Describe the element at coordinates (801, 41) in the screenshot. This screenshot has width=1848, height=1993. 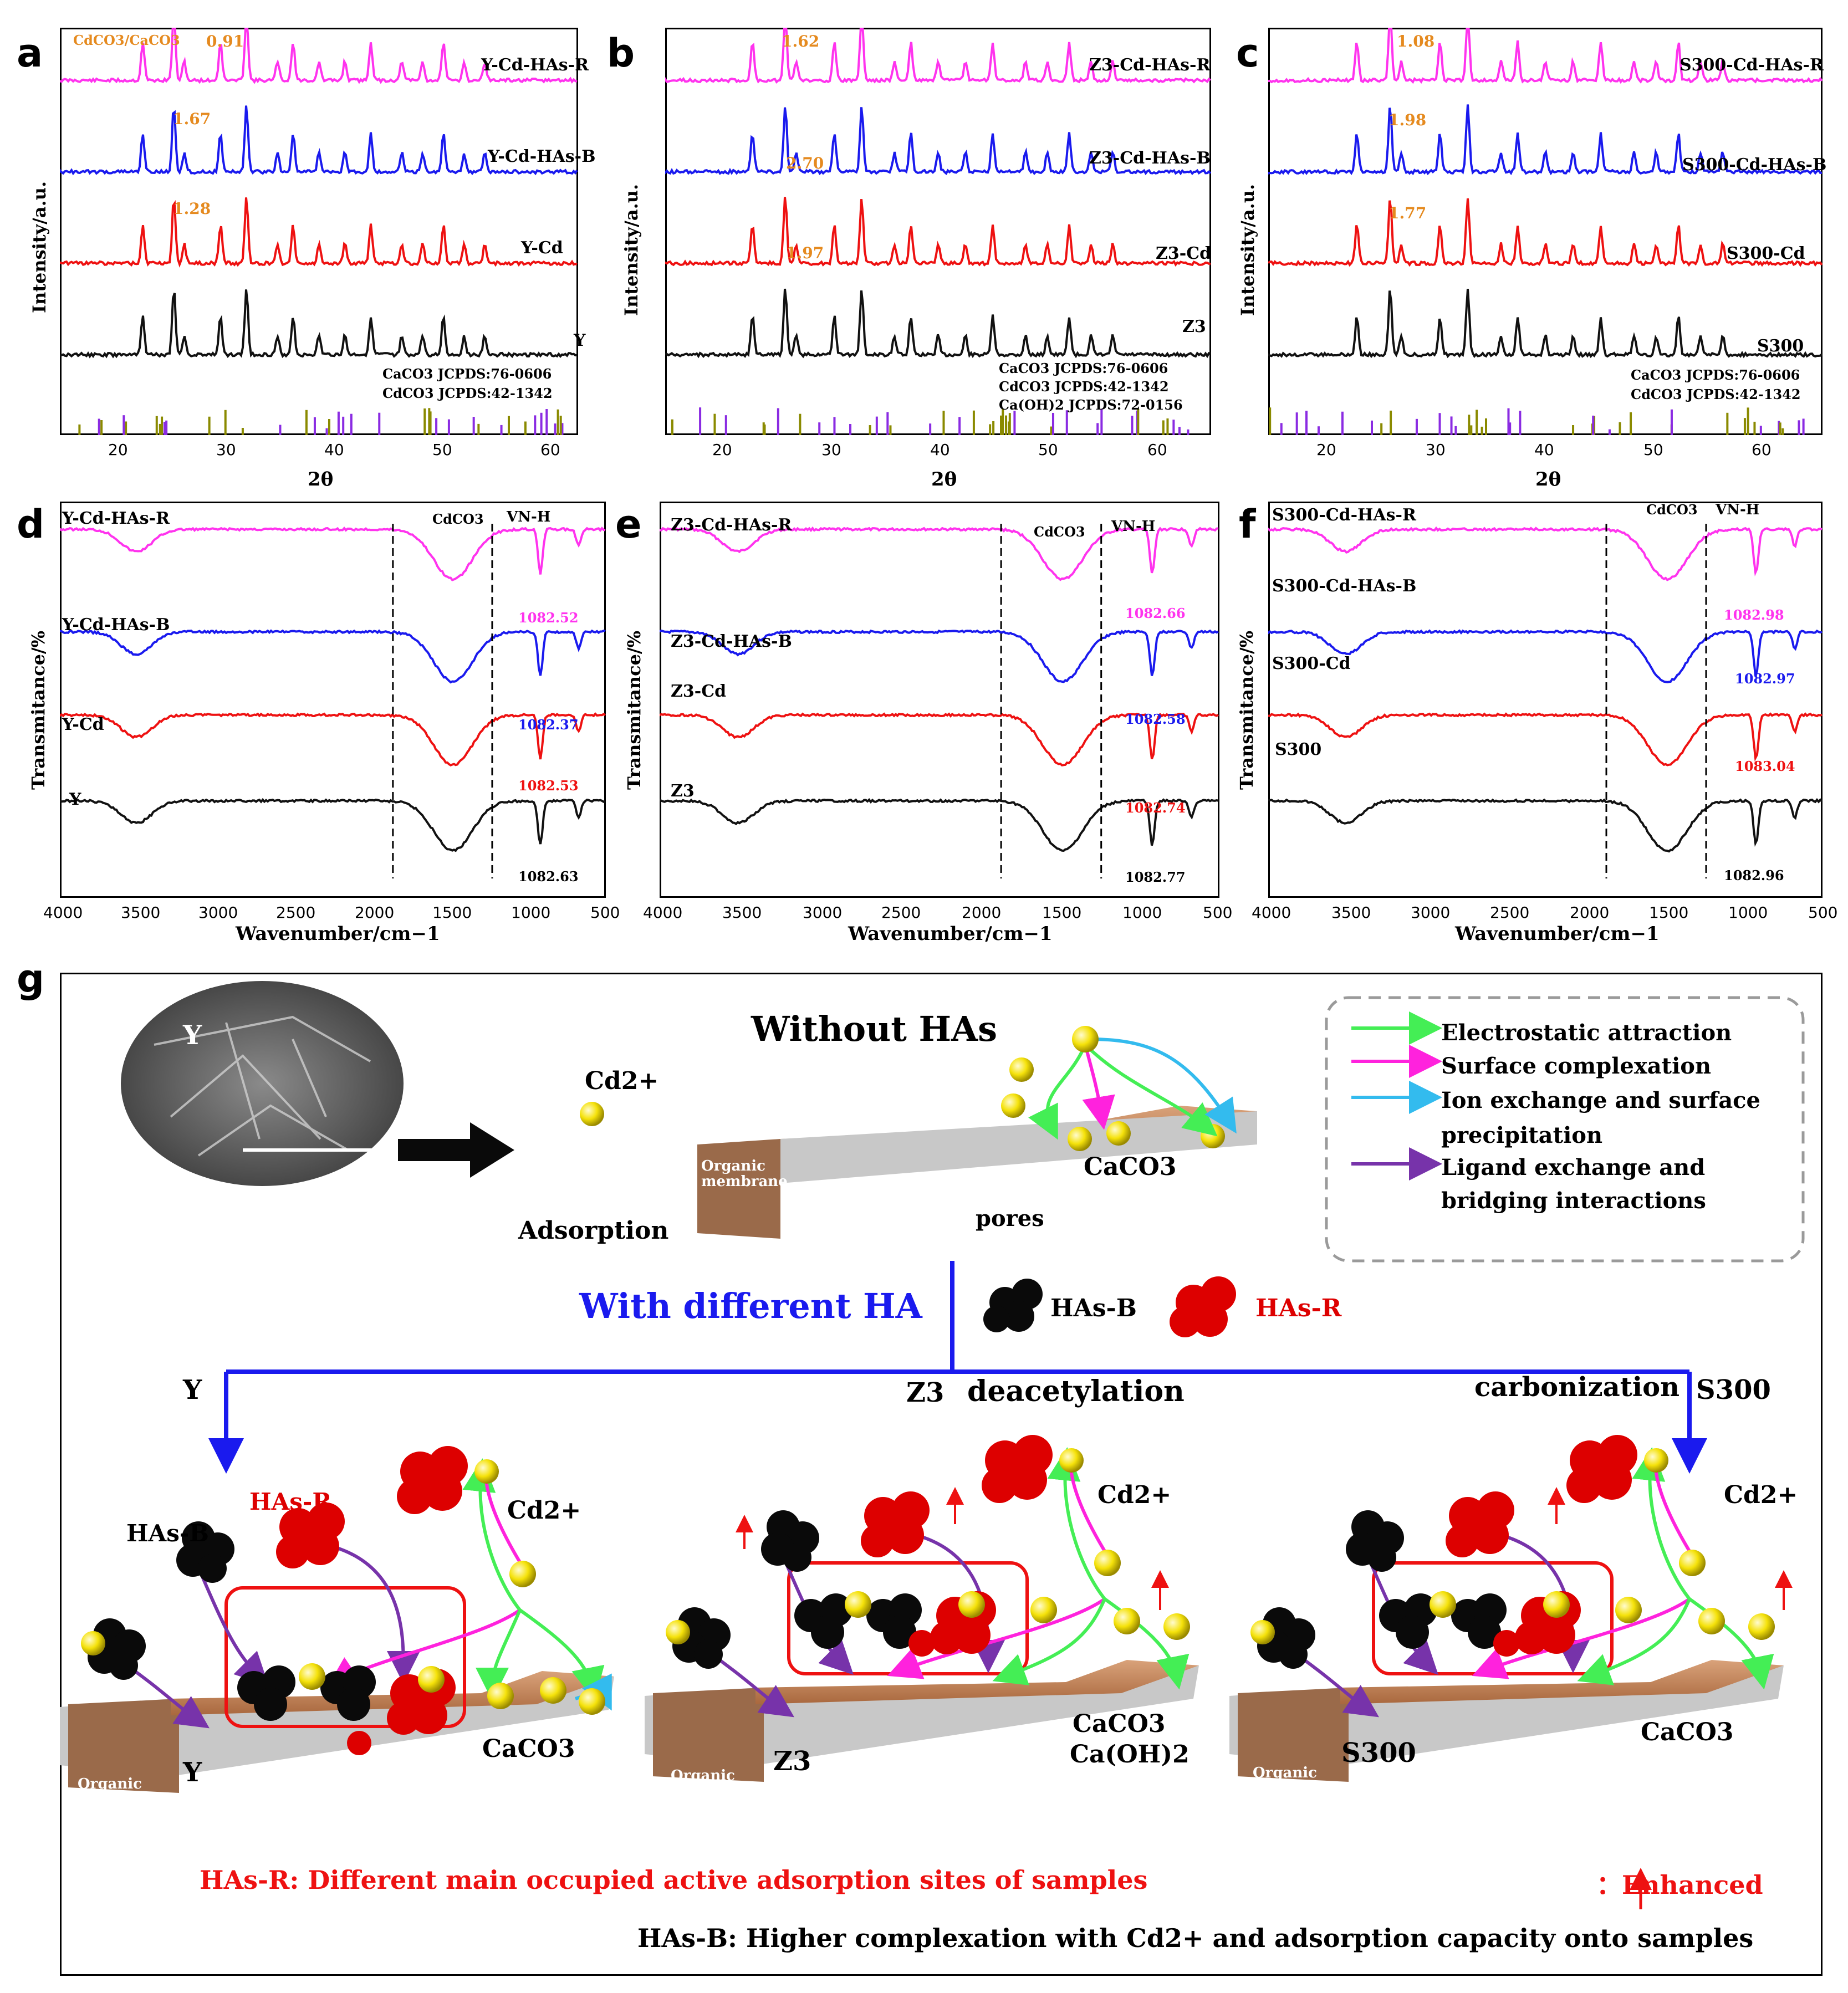
I see `ratio-value: 1.62` at that location.